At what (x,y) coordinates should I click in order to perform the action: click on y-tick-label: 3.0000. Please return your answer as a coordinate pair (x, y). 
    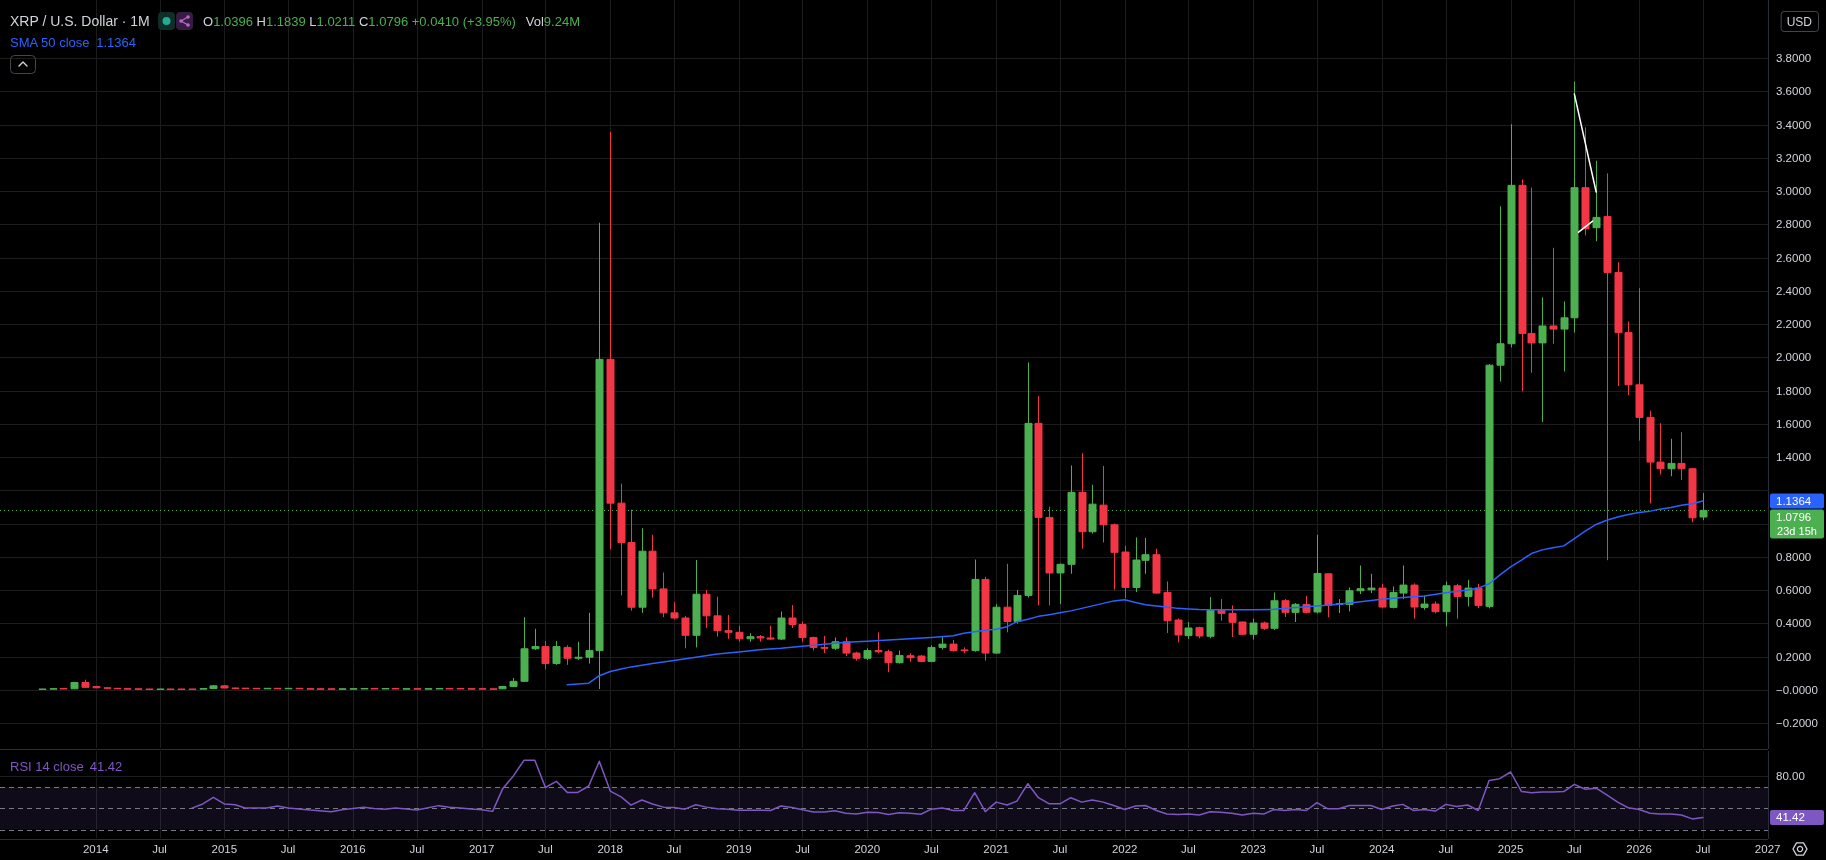
    Looking at the image, I should click on (1794, 191).